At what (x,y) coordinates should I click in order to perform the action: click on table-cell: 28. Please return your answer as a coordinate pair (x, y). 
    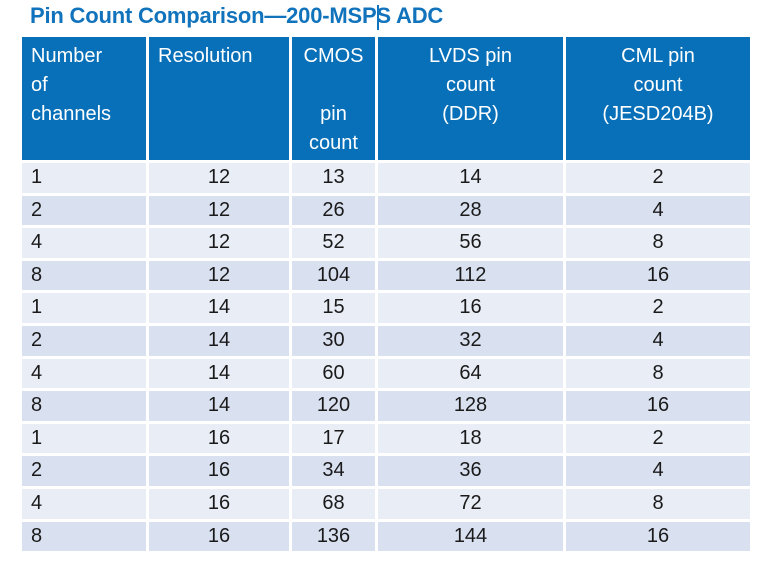
    Looking at the image, I should click on (470, 210).